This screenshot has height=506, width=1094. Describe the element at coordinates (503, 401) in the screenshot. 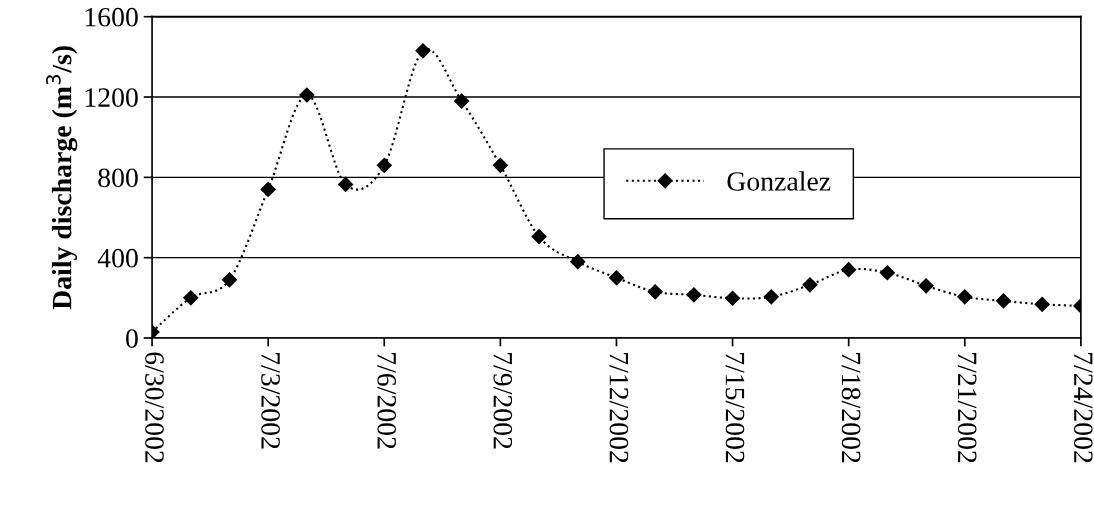

I see `x-tick-label: 7/9/2002` at that location.